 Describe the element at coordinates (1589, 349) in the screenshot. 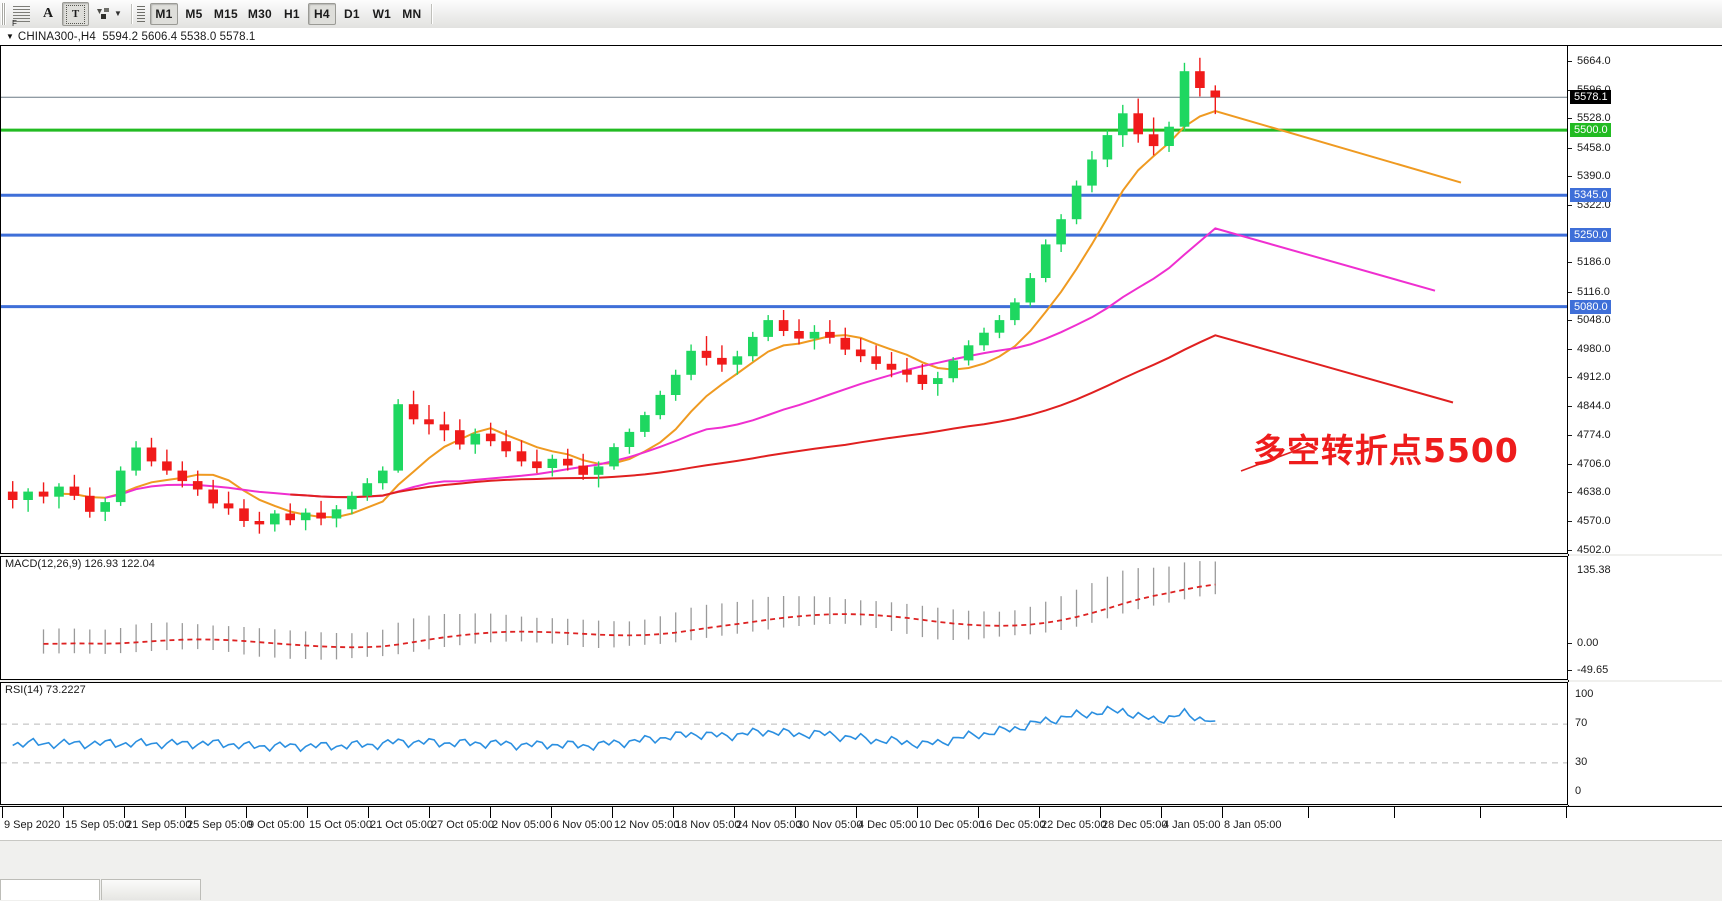

I see `price-tick: 4980.0` at that location.